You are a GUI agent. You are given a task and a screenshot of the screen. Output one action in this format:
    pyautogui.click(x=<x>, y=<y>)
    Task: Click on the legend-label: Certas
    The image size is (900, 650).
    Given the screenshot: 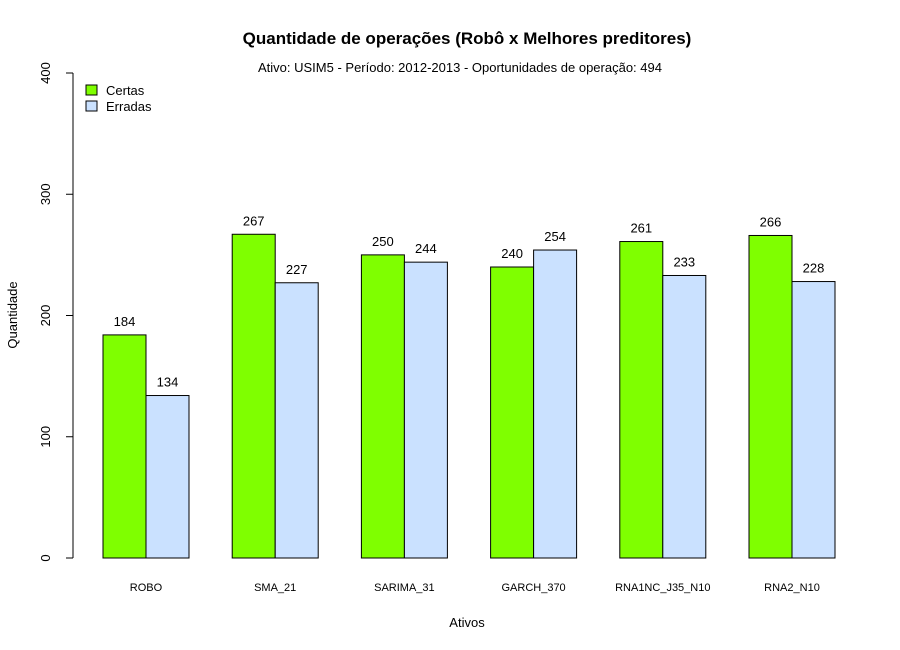 What is the action you would take?
    pyautogui.click(x=125, y=90)
    